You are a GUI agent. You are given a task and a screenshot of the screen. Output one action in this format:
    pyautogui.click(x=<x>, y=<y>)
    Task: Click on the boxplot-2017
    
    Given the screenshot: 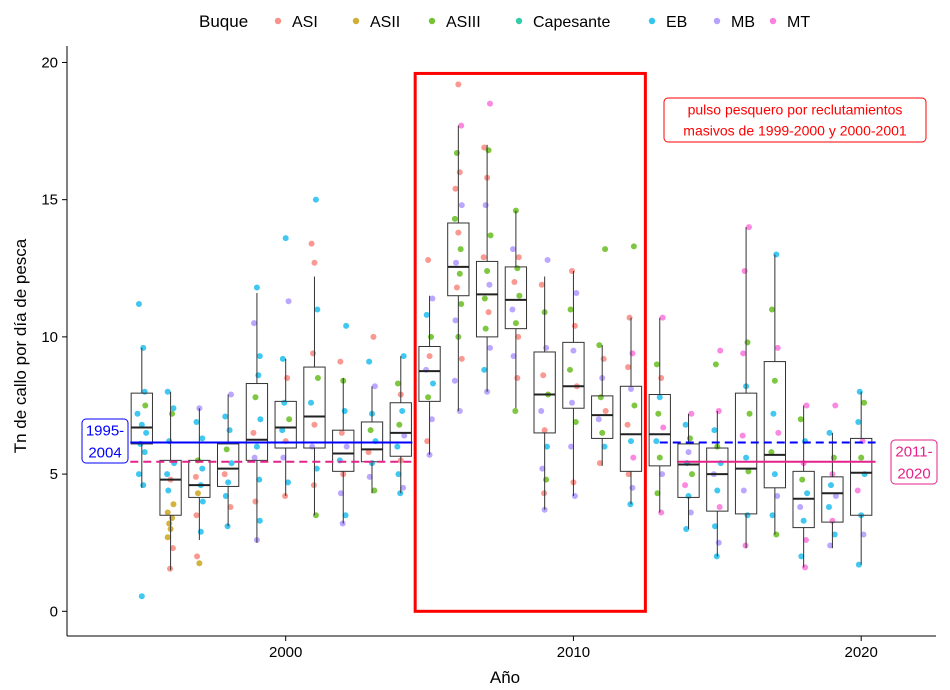 What is the action you would take?
    pyautogui.click(x=775, y=394)
    